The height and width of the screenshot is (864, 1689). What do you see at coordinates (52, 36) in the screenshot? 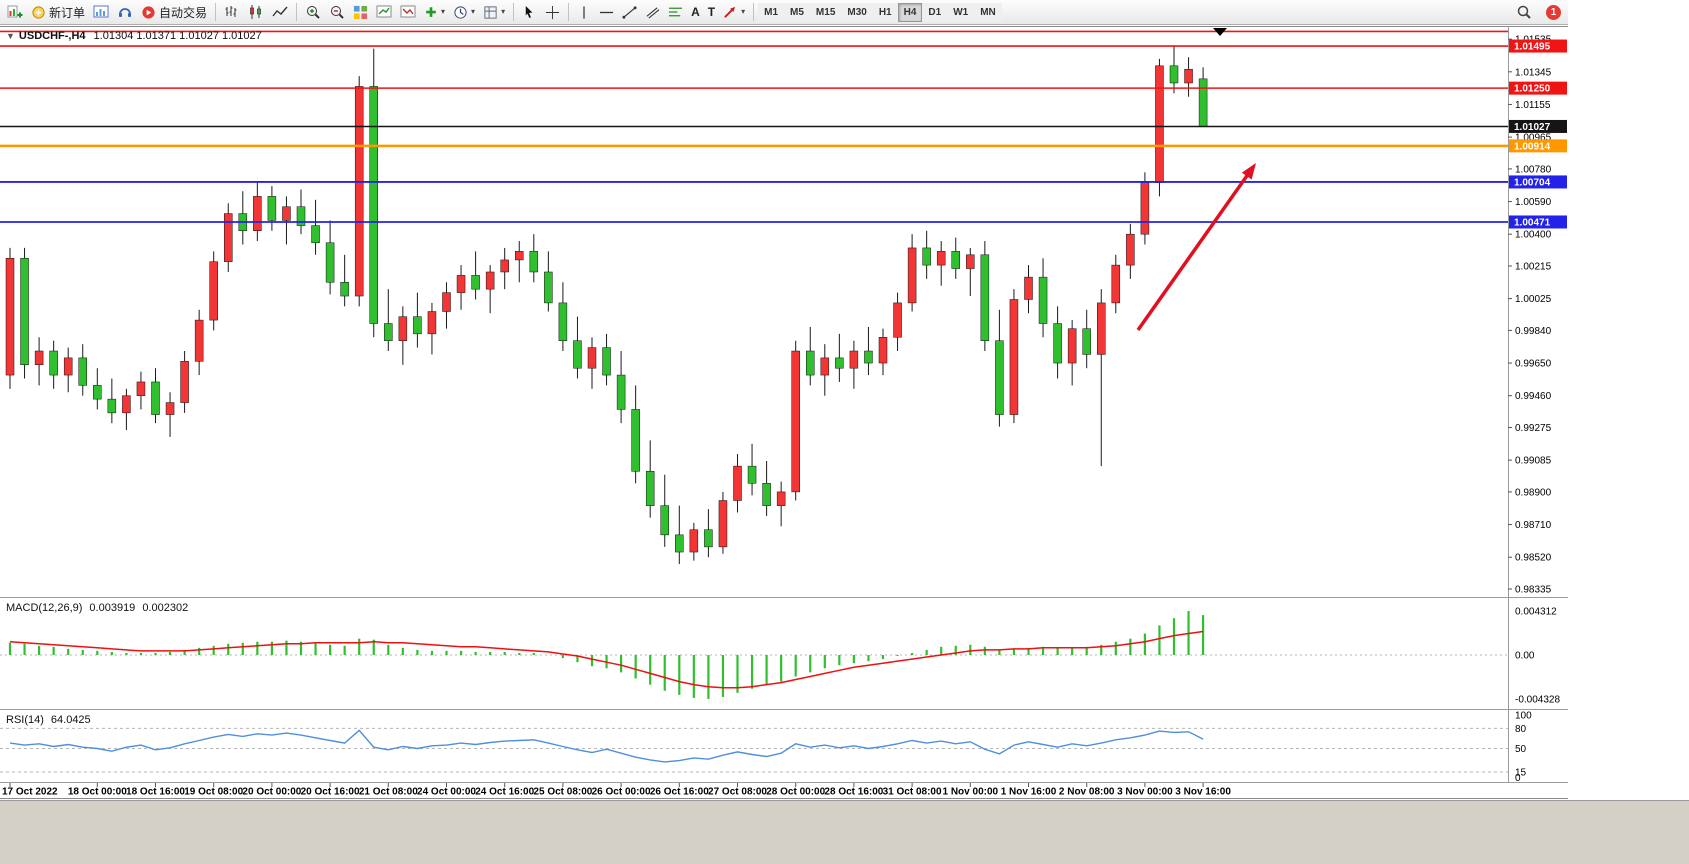
I see `symbol-period-label: USDCHF-,H4` at bounding box center [52, 36].